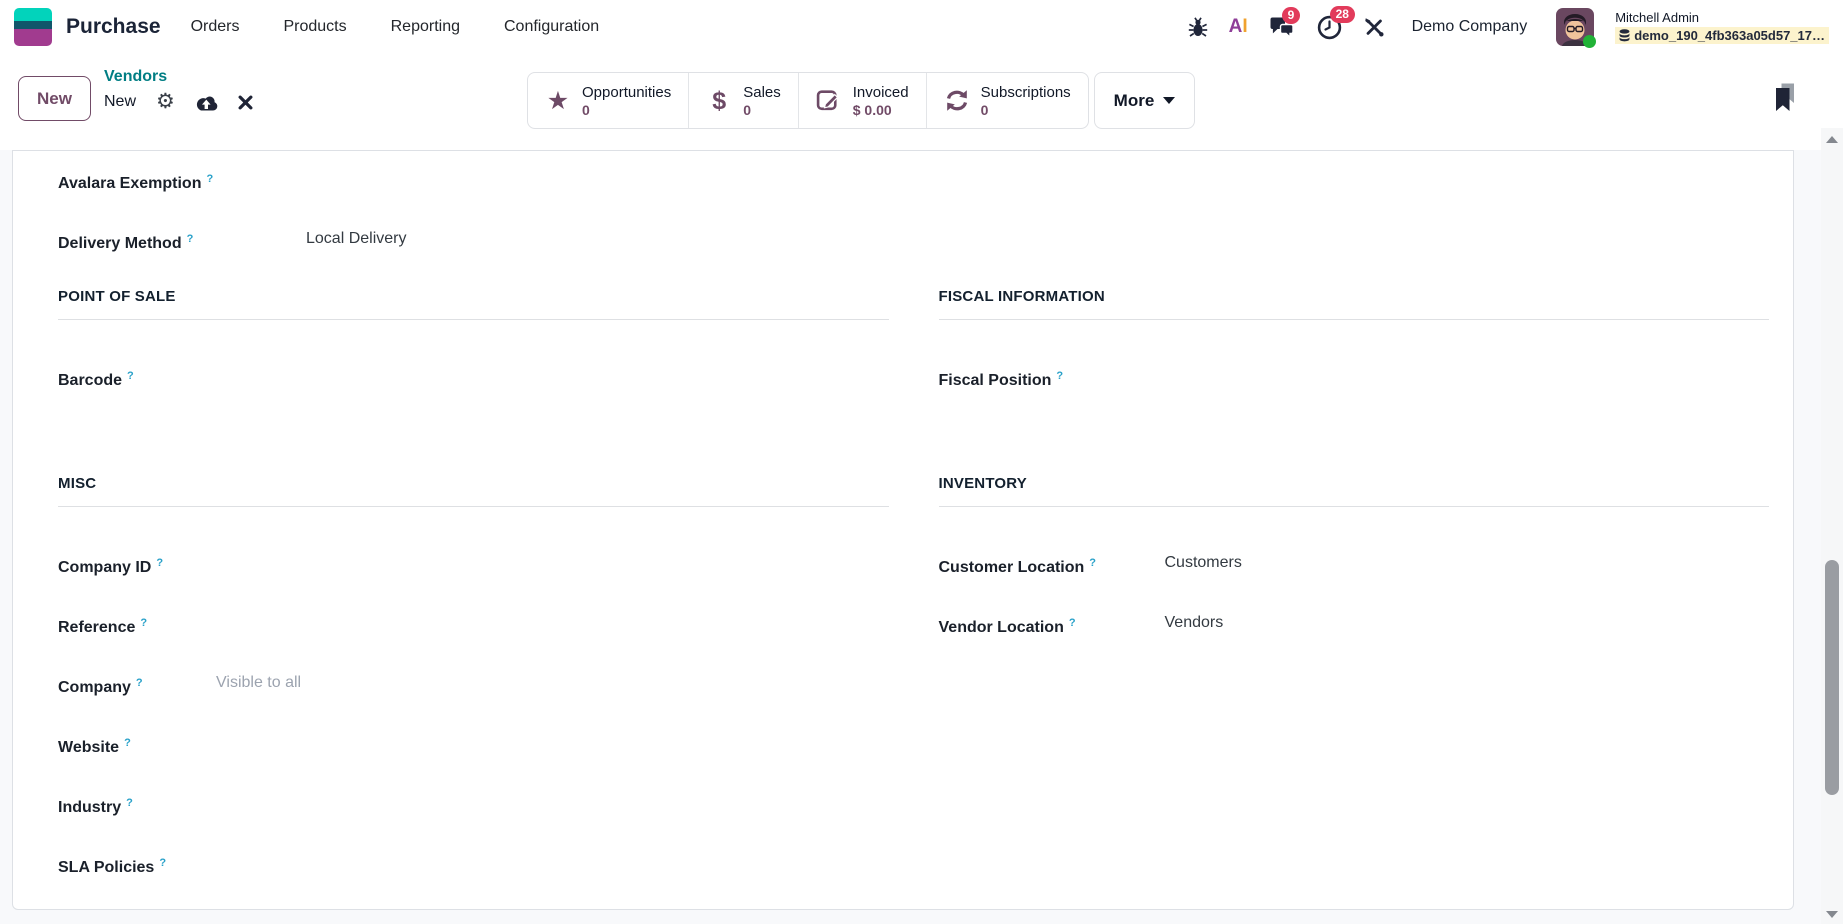  What do you see at coordinates (473, 865) in the screenshot?
I see `field-row-sla-policies: SLA Policies?` at bounding box center [473, 865].